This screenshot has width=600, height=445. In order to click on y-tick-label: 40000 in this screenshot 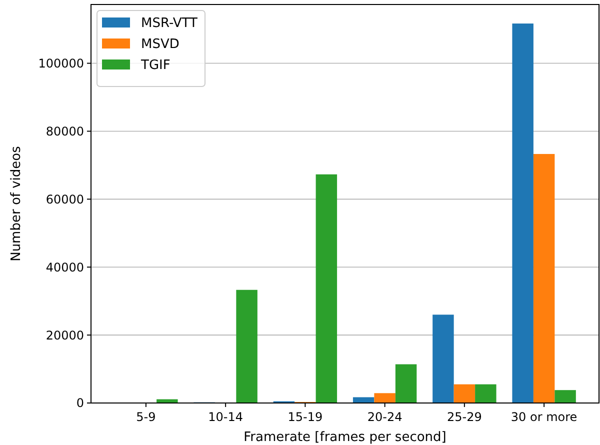, I will do `click(65, 267)`.